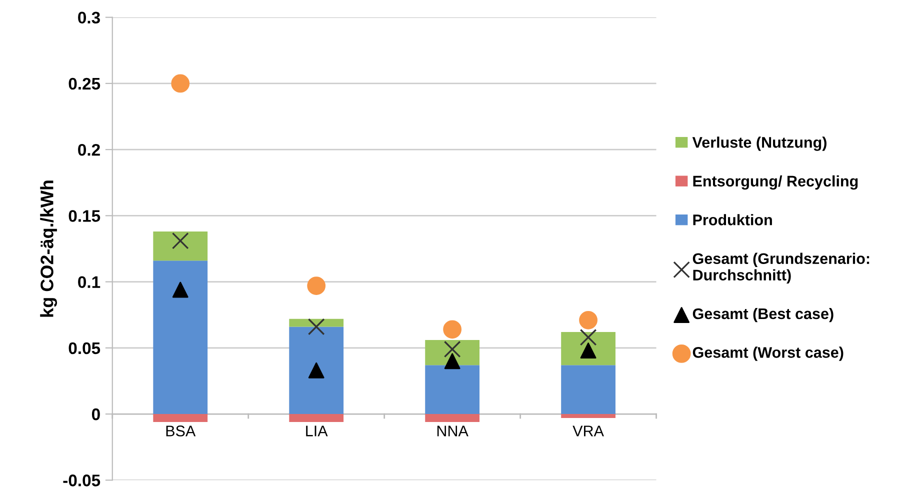 The height and width of the screenshot is (495, 899). What do you see at coordinates (89, 150) in the screenshot?
I see `y-tick-label: 0.2` at bounding box center [89, 150].